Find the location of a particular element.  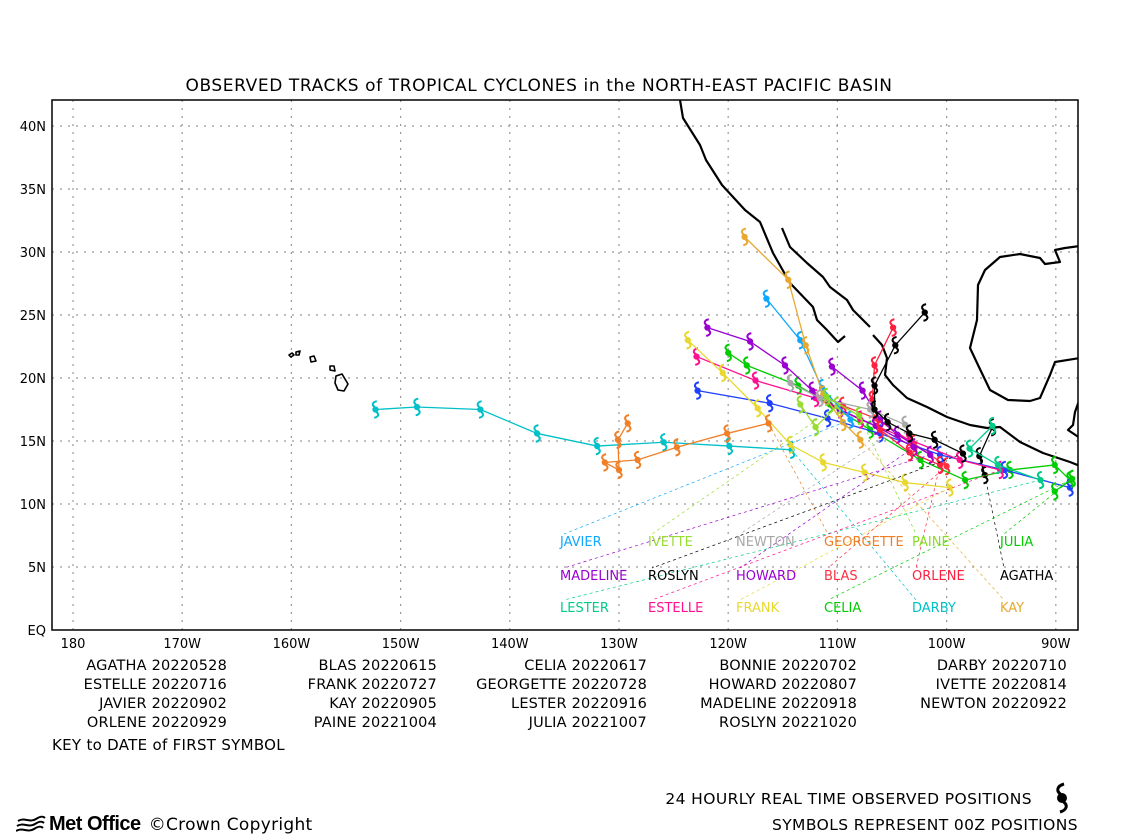

key-entry-blas: BLAS 20220615 is located at coordinates (377, 666).